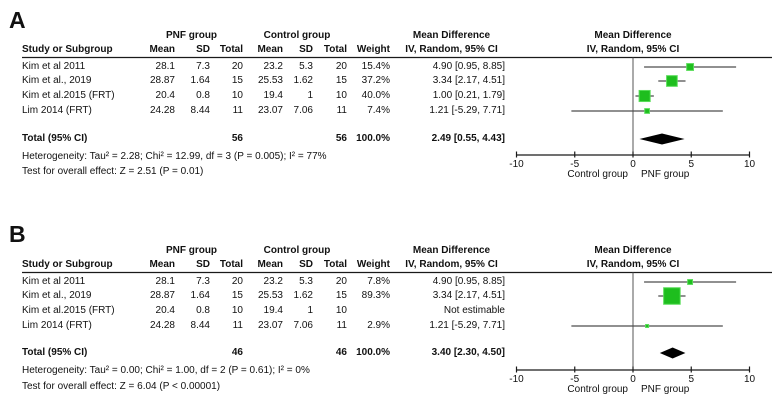  Describe the element at coordinates (162, 110) in the screenshot. I see `pnf-mean: 24.28` at that location.